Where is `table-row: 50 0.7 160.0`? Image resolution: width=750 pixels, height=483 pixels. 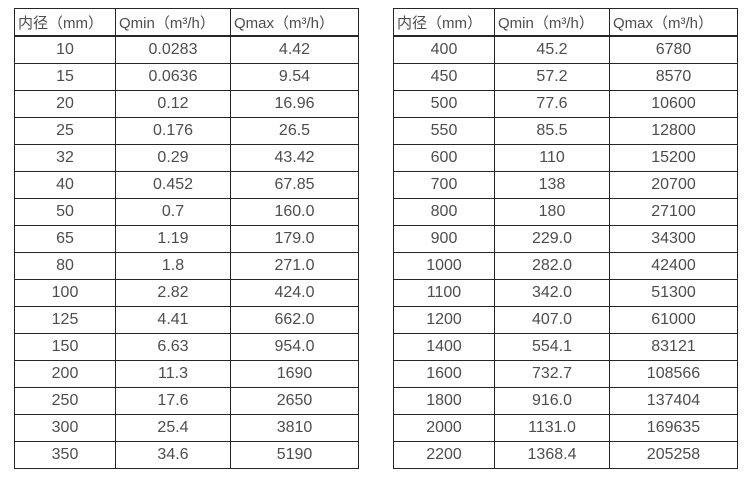 table-row: 50 0.7 160.0 is located at coordinates (186, 212).